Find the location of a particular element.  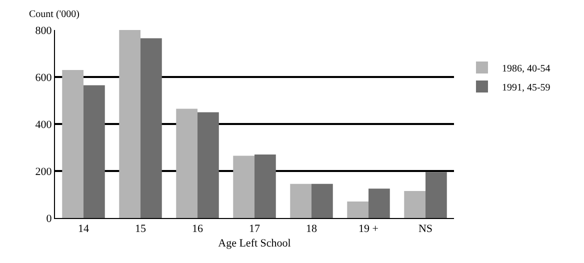

x-tick-label: NS is located at coordinates (425, 229).